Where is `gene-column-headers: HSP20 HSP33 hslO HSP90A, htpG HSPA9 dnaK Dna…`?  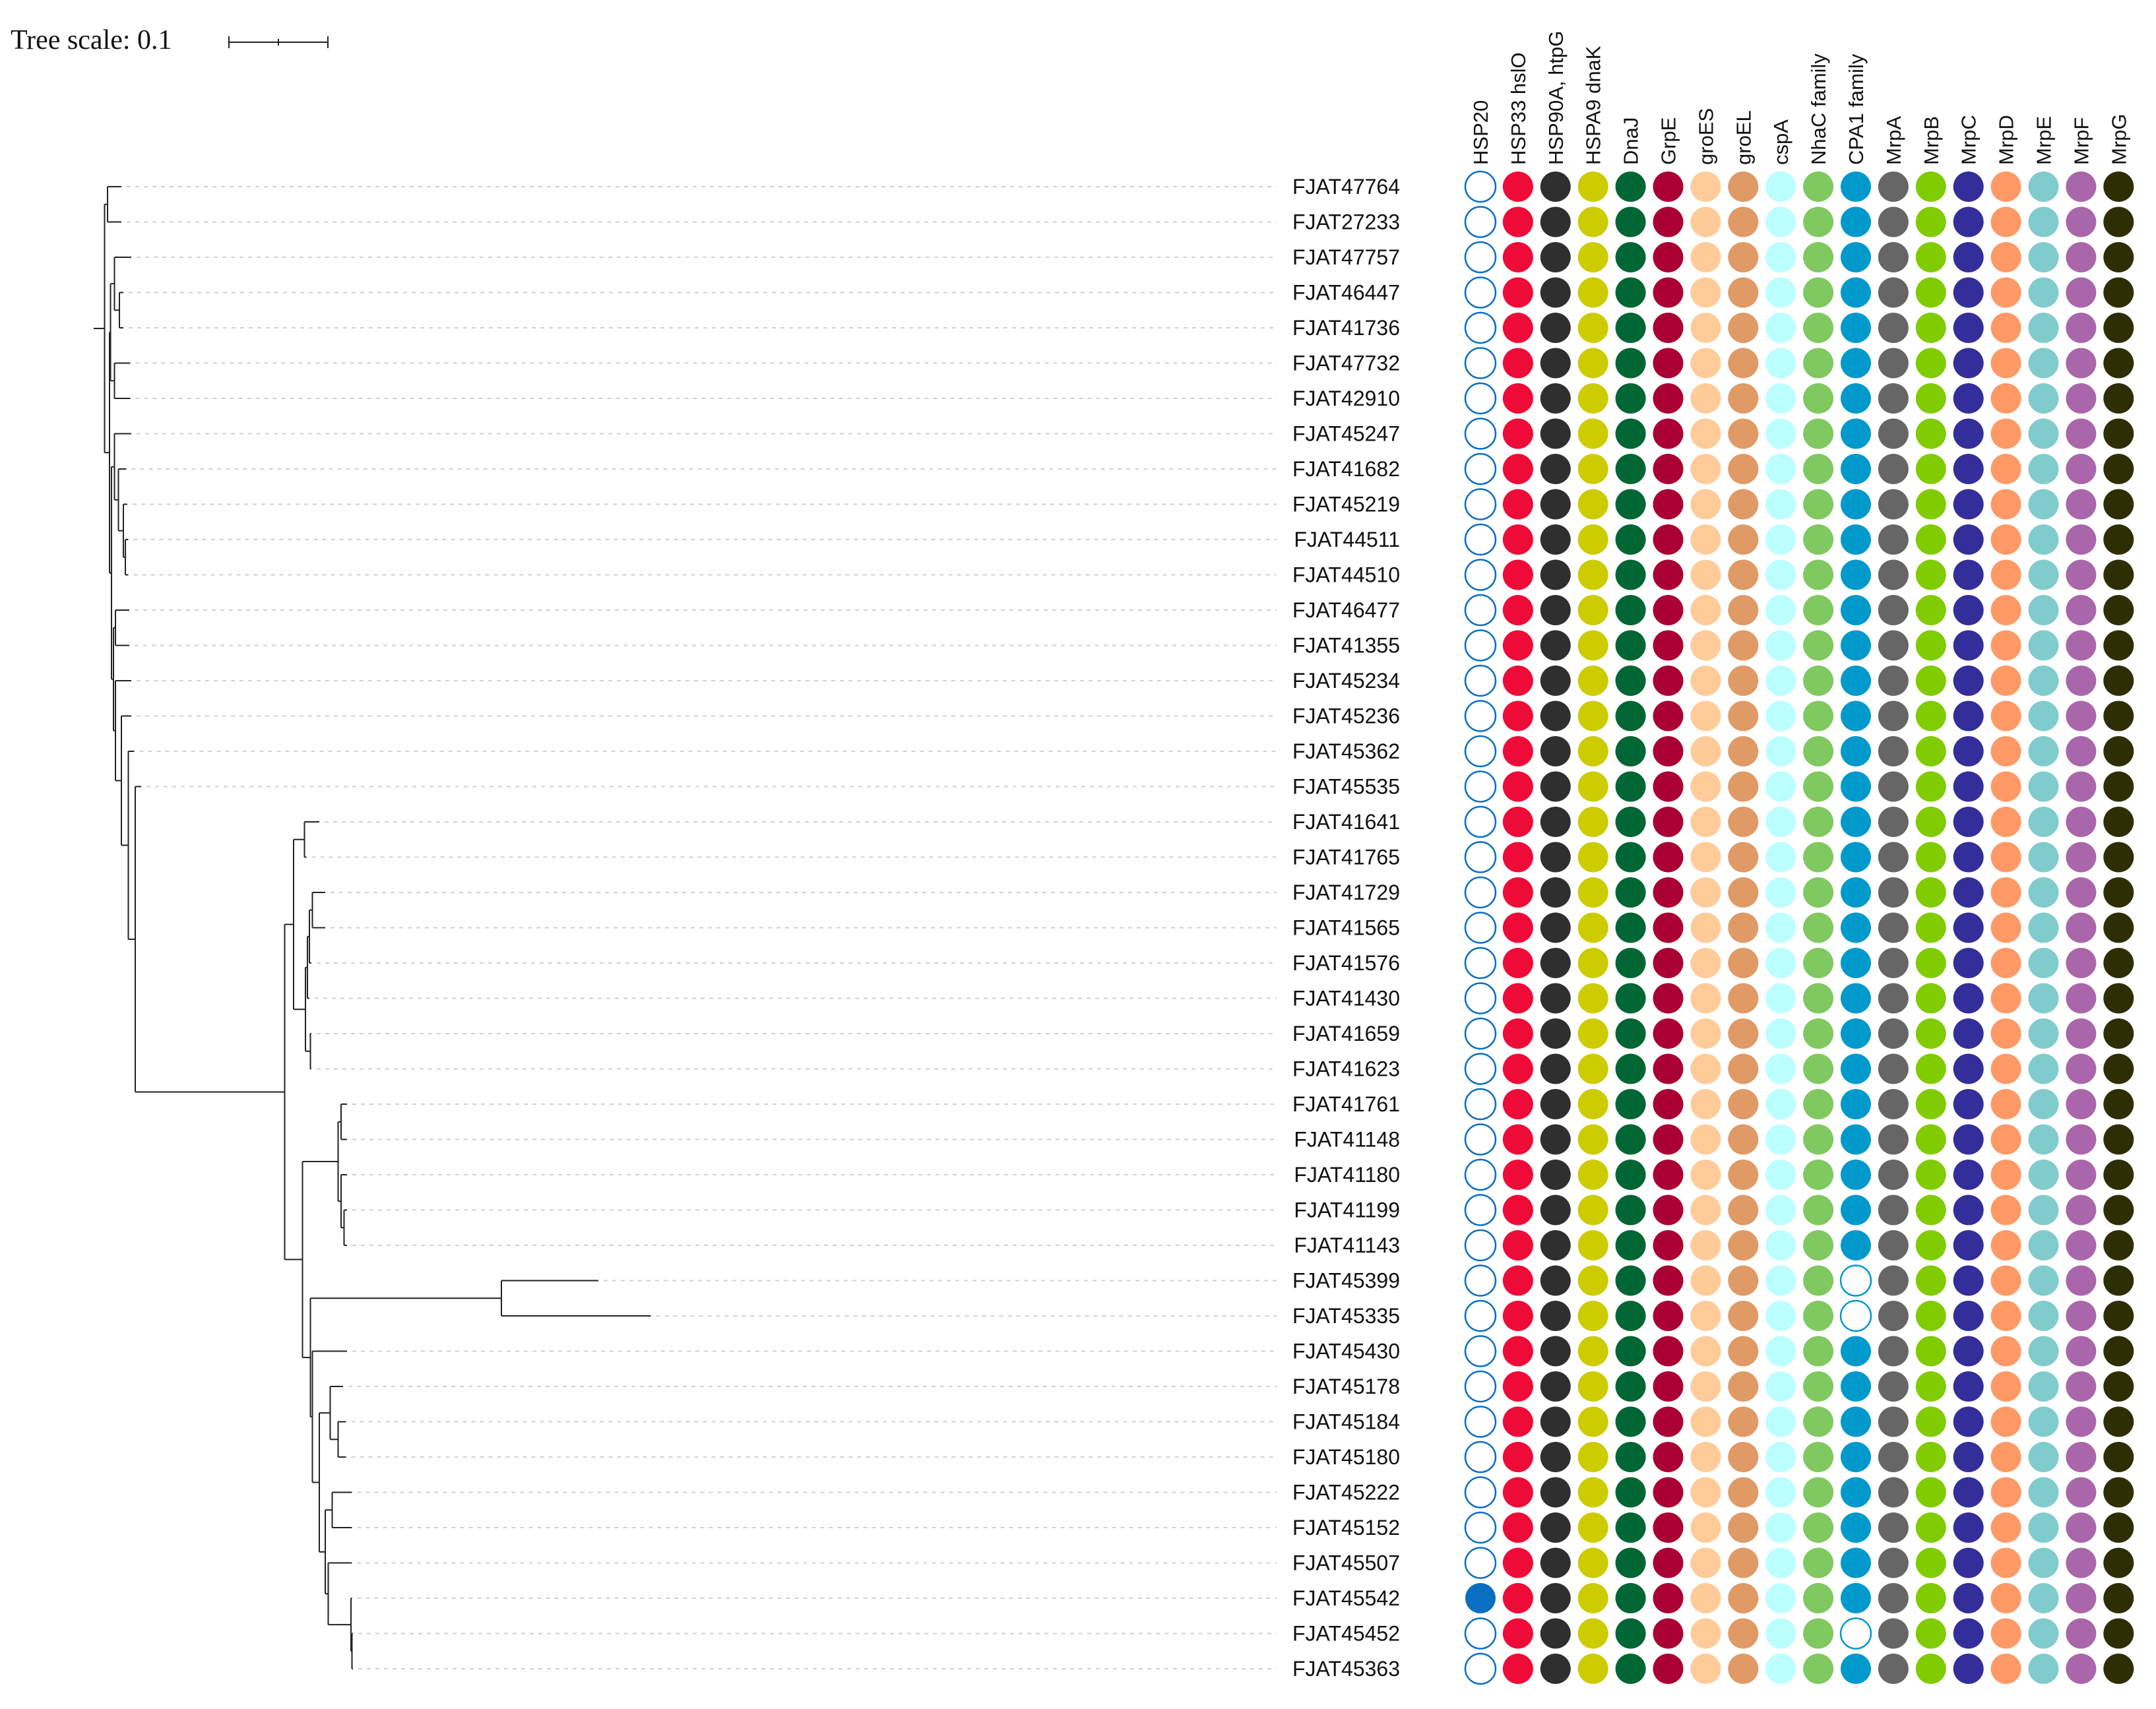
gene-column-headers: HSP20 HSP33 hslO HSP90A, htpG HSPA9 dnaK Dna… is located at coordinates (1800, 98).